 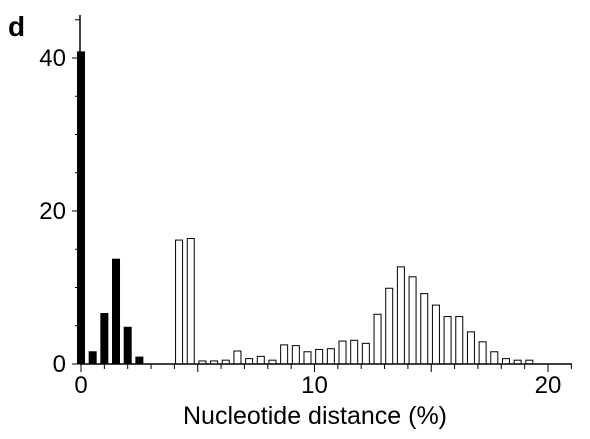 I want to click on y-tick-label: 40, so click(x=52, y=58).